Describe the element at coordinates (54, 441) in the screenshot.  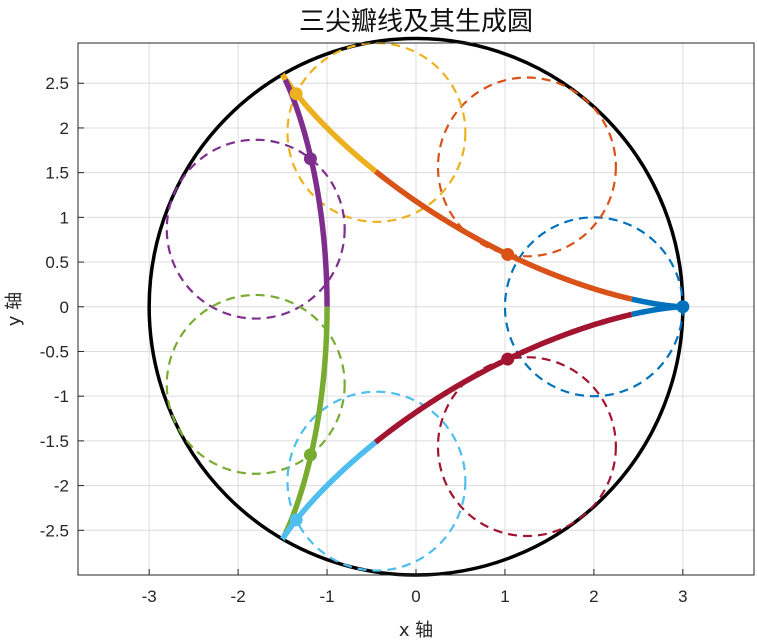
I see `y-tick-label: -1.5` at that location.